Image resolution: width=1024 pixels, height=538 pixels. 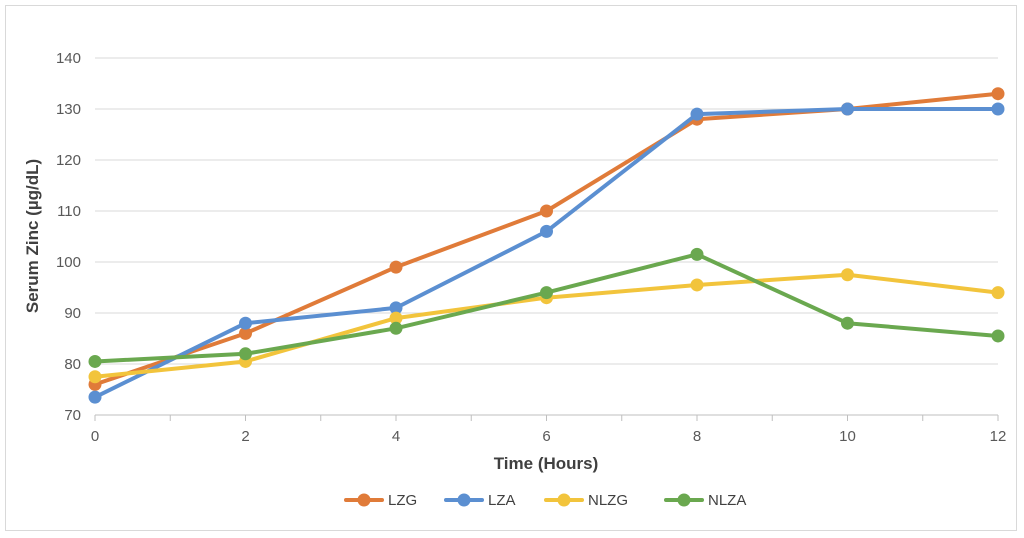 I want to click on y-tick-label: 80, so click(x=72, y=364).